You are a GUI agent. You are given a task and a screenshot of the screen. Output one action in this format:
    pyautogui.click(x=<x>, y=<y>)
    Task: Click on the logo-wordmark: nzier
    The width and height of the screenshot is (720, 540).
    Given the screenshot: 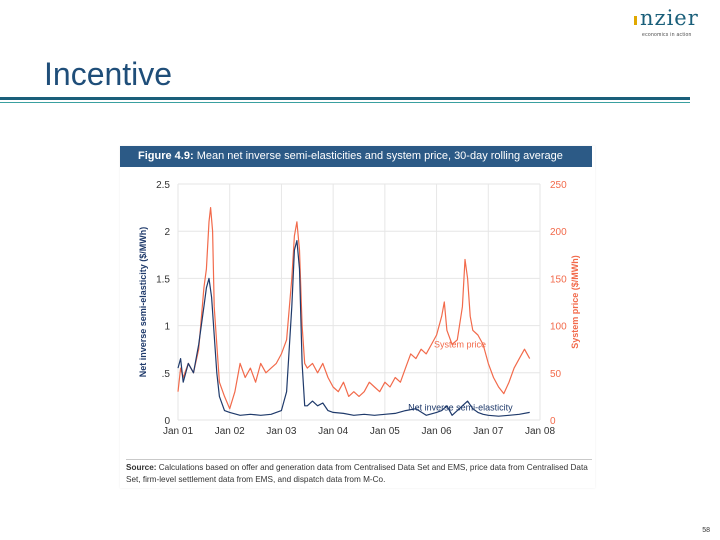 What is the action you would take?
    pyautogui.click(x=669, y=18)
    